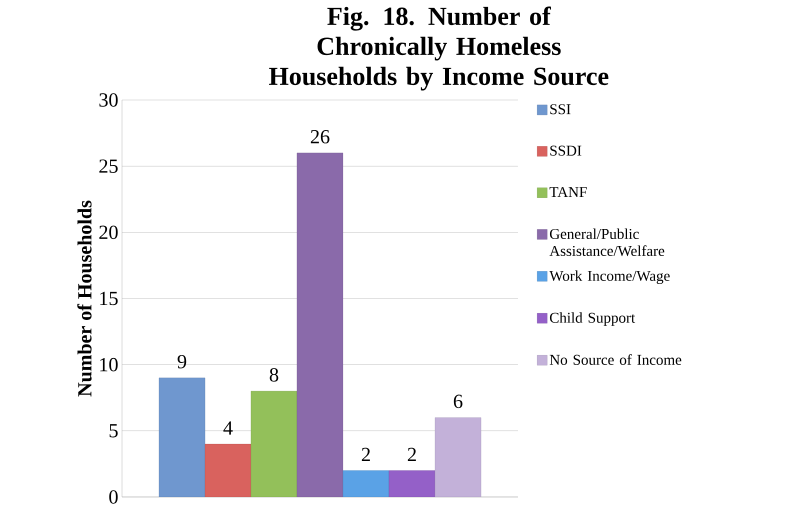  I want to click on data-label: 9, so click(182, 361).